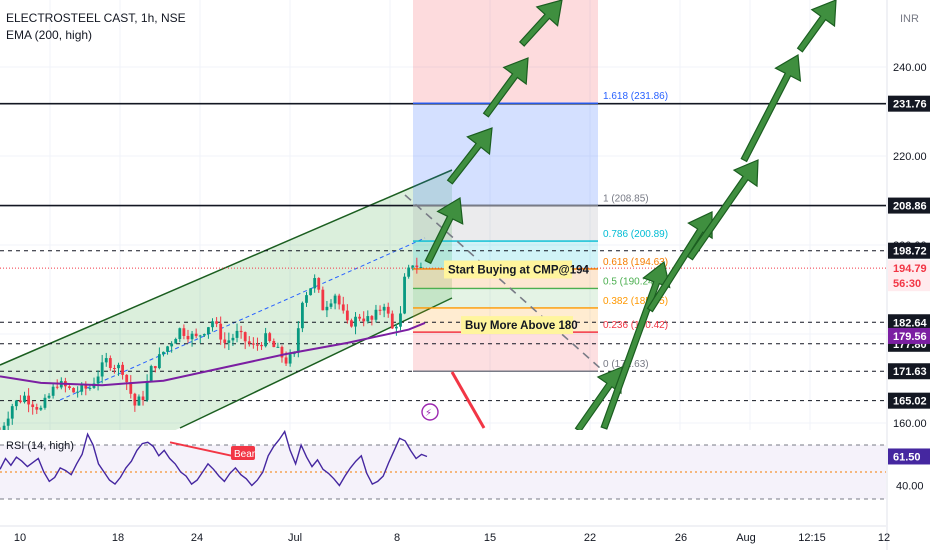 This screenshot has width=932, height=550. Describe the element at coordinates (635, 301) in the screenshot. I see `fib-label: 0.382 (185.85)` at that location.